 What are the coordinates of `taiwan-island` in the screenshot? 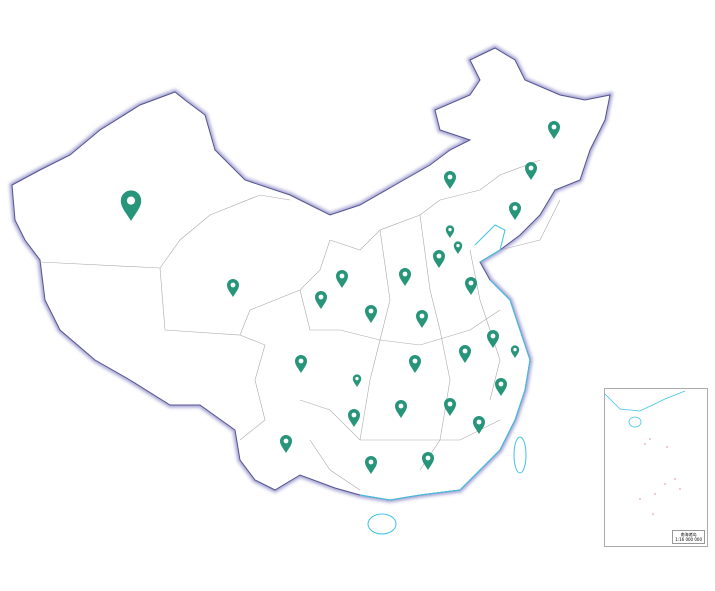 It's located at (520, 455).